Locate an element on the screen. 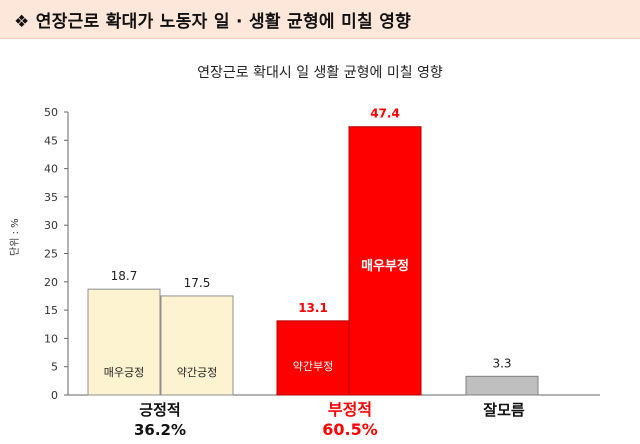 This screenshot has width=640, height=444. y-tick-label: 25 is located at coordinates (51, 254).